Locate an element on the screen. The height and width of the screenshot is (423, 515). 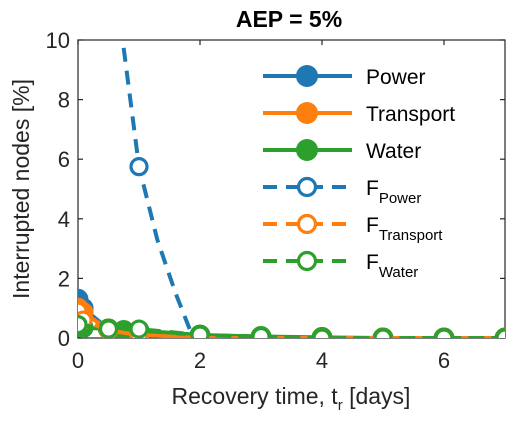
legend-label-water: Water is located at coordinates (393, 151).